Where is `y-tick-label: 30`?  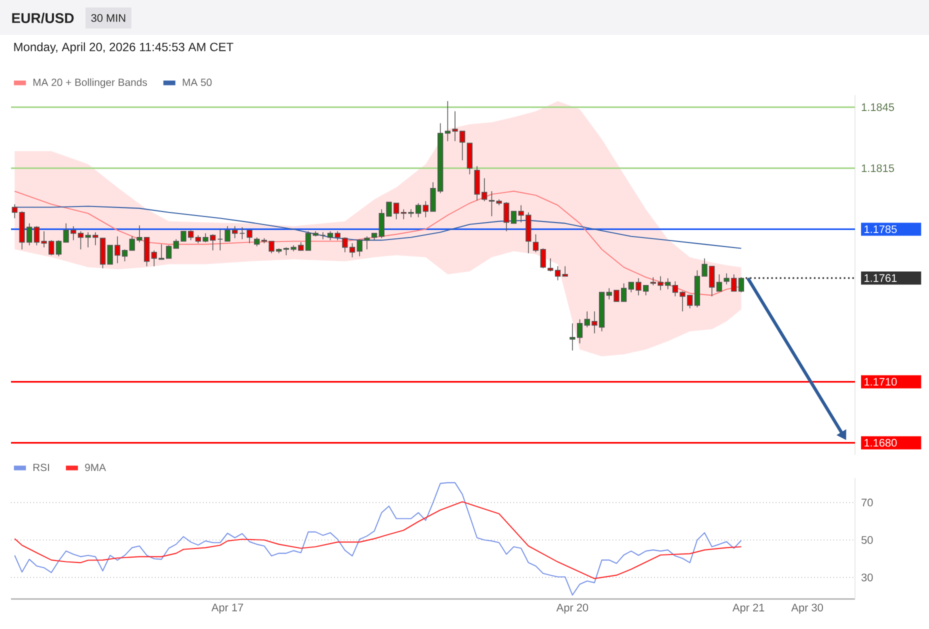
y-tick-label: 30 is located at coordinates (867, 578).